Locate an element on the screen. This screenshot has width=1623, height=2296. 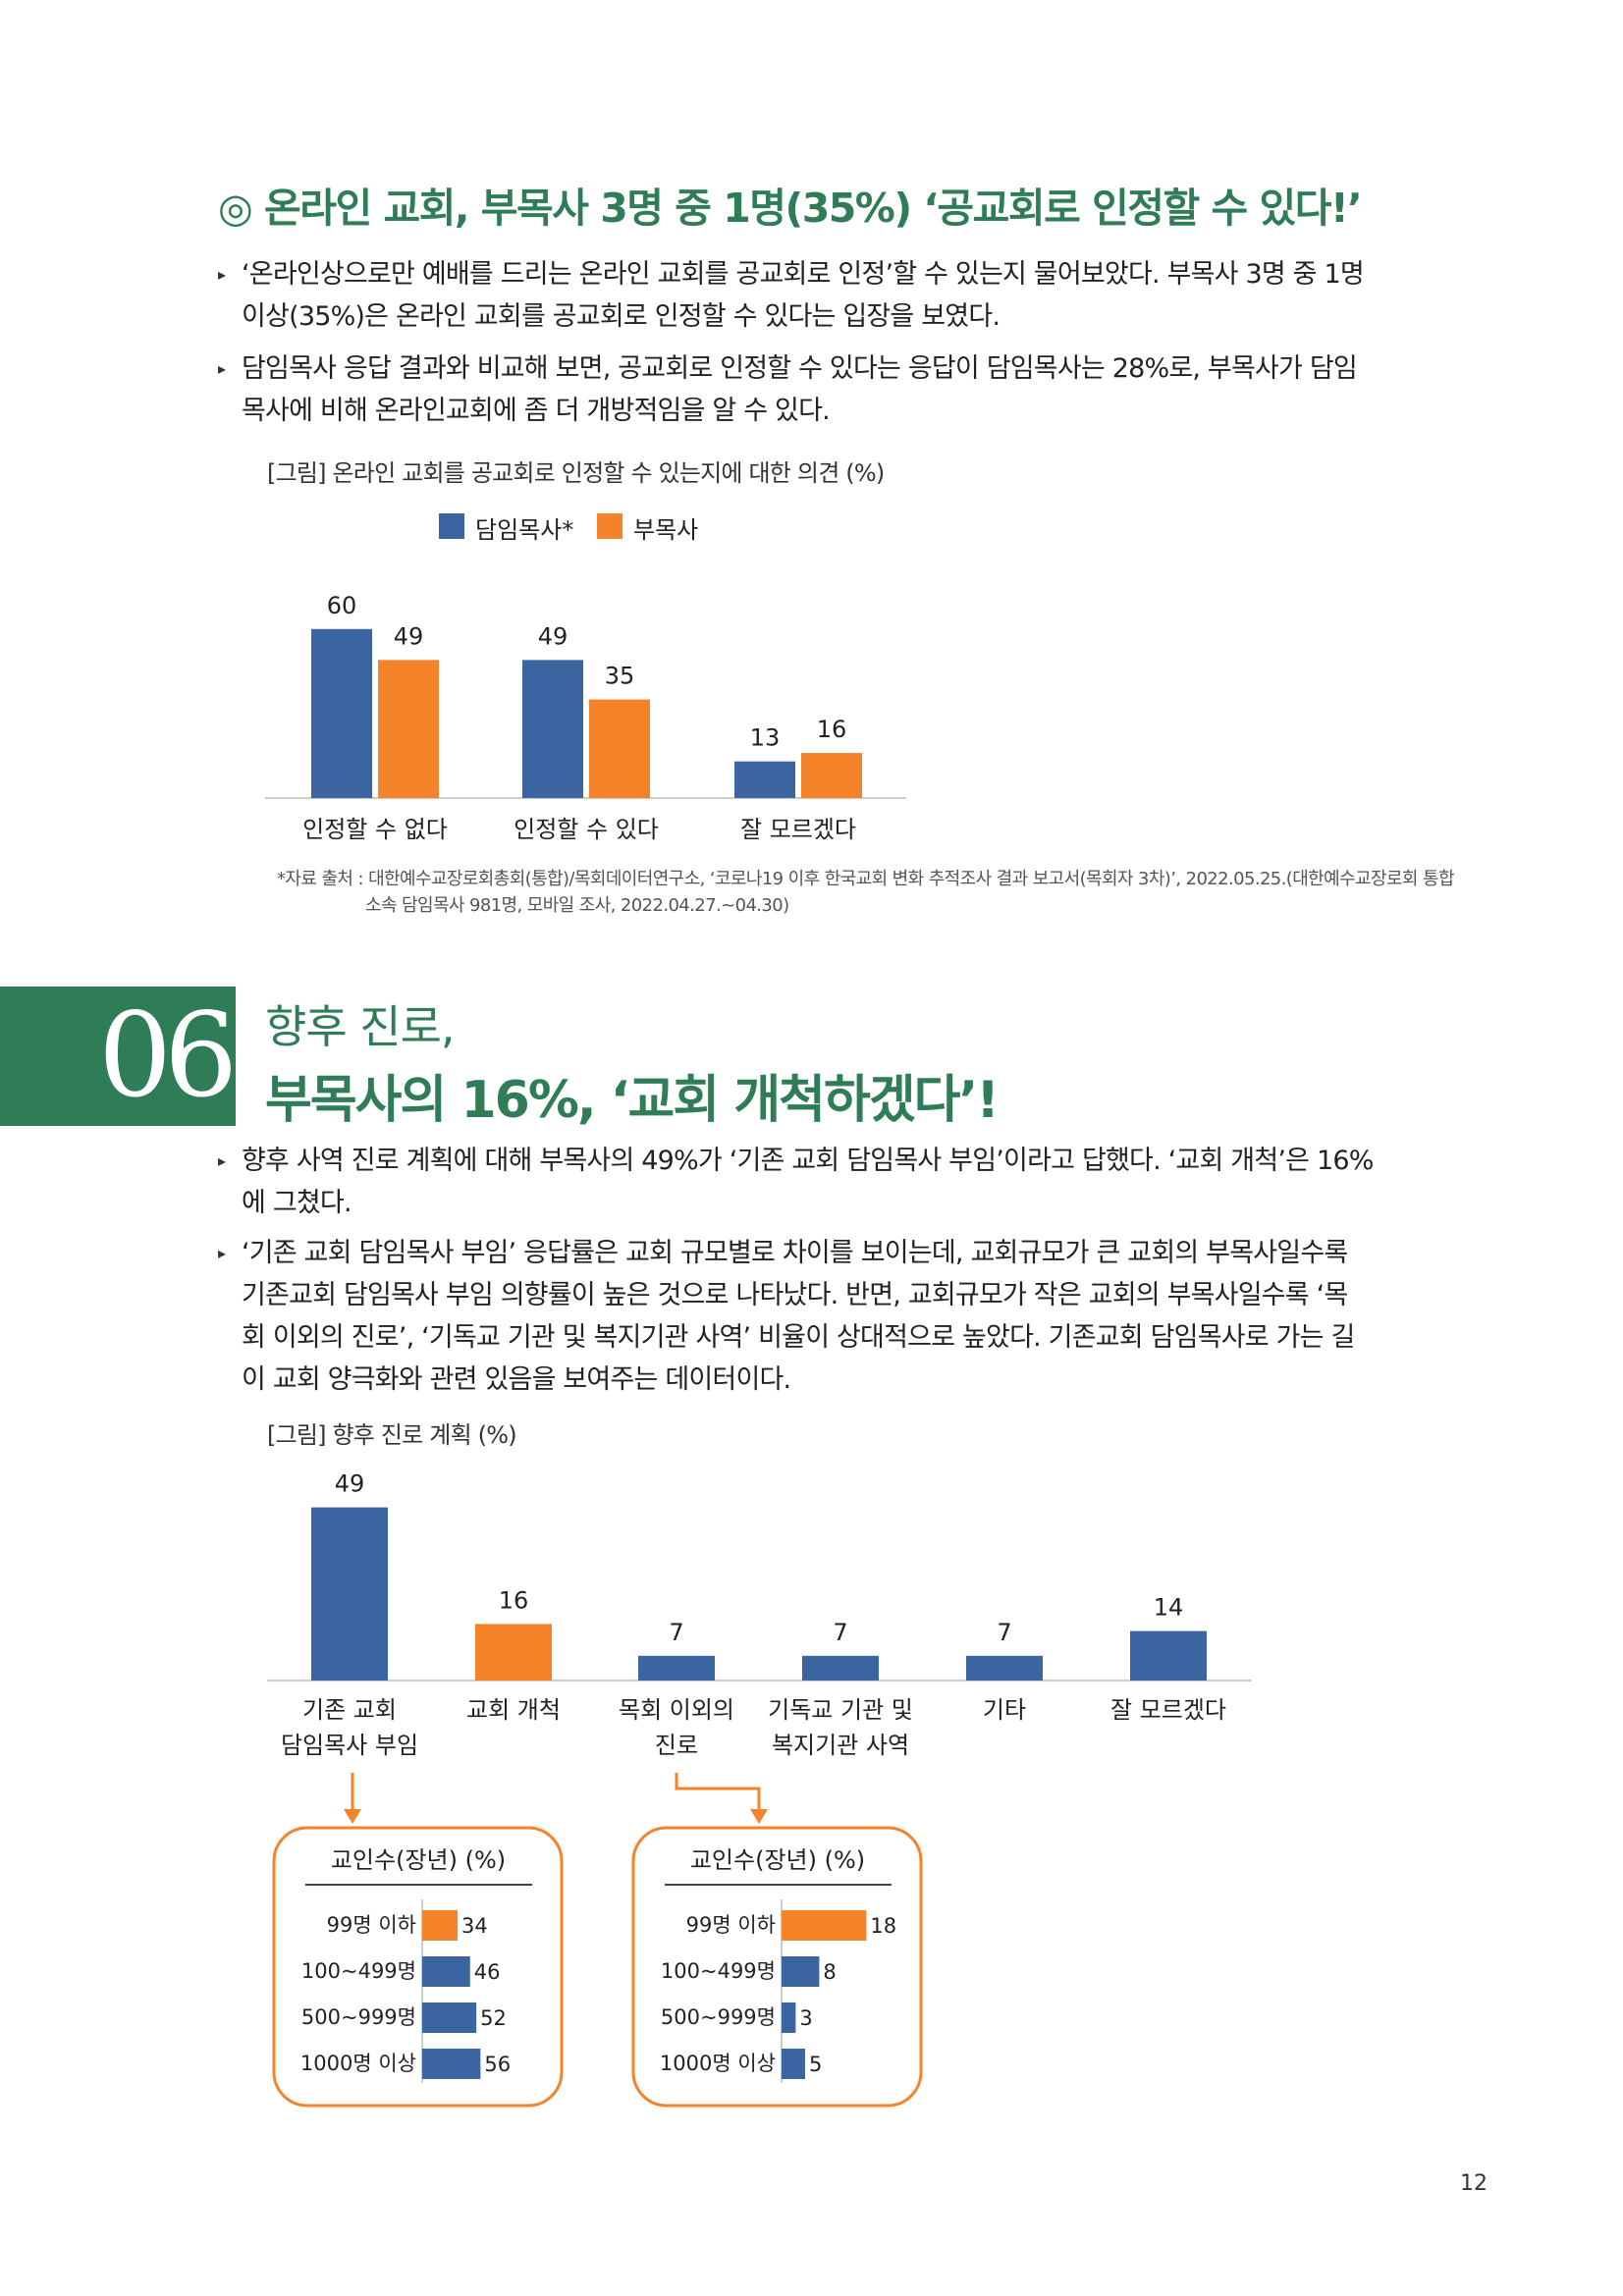
callout-value: 56 is located at coordinates (497, 2064).